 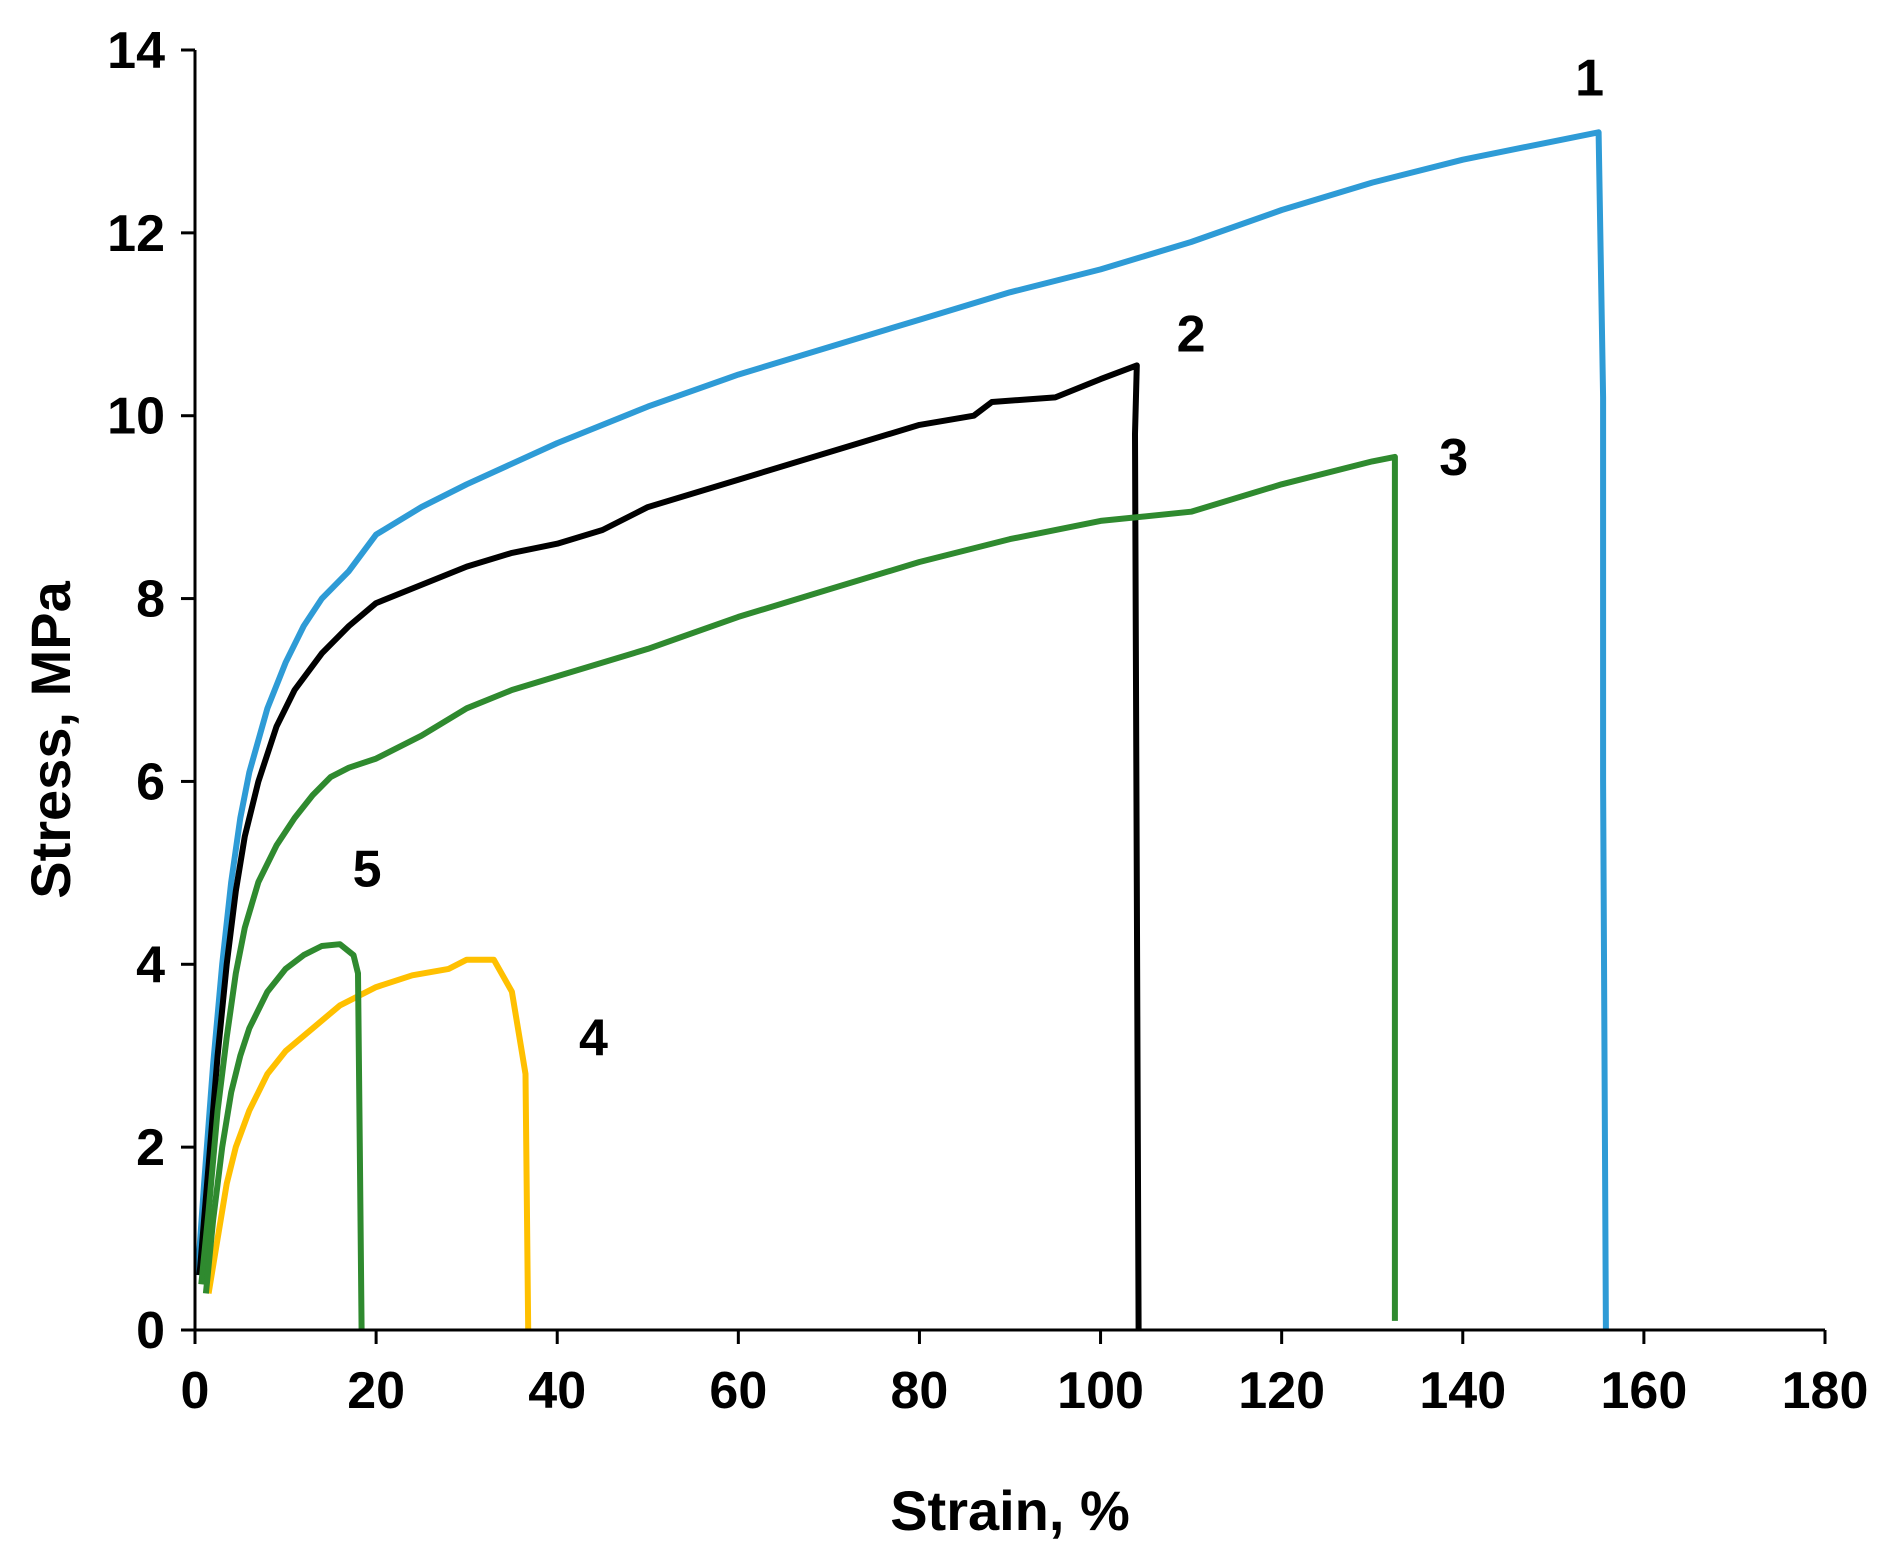 I want to click on x-tick-label: 40, so click(x=557, y=1391).